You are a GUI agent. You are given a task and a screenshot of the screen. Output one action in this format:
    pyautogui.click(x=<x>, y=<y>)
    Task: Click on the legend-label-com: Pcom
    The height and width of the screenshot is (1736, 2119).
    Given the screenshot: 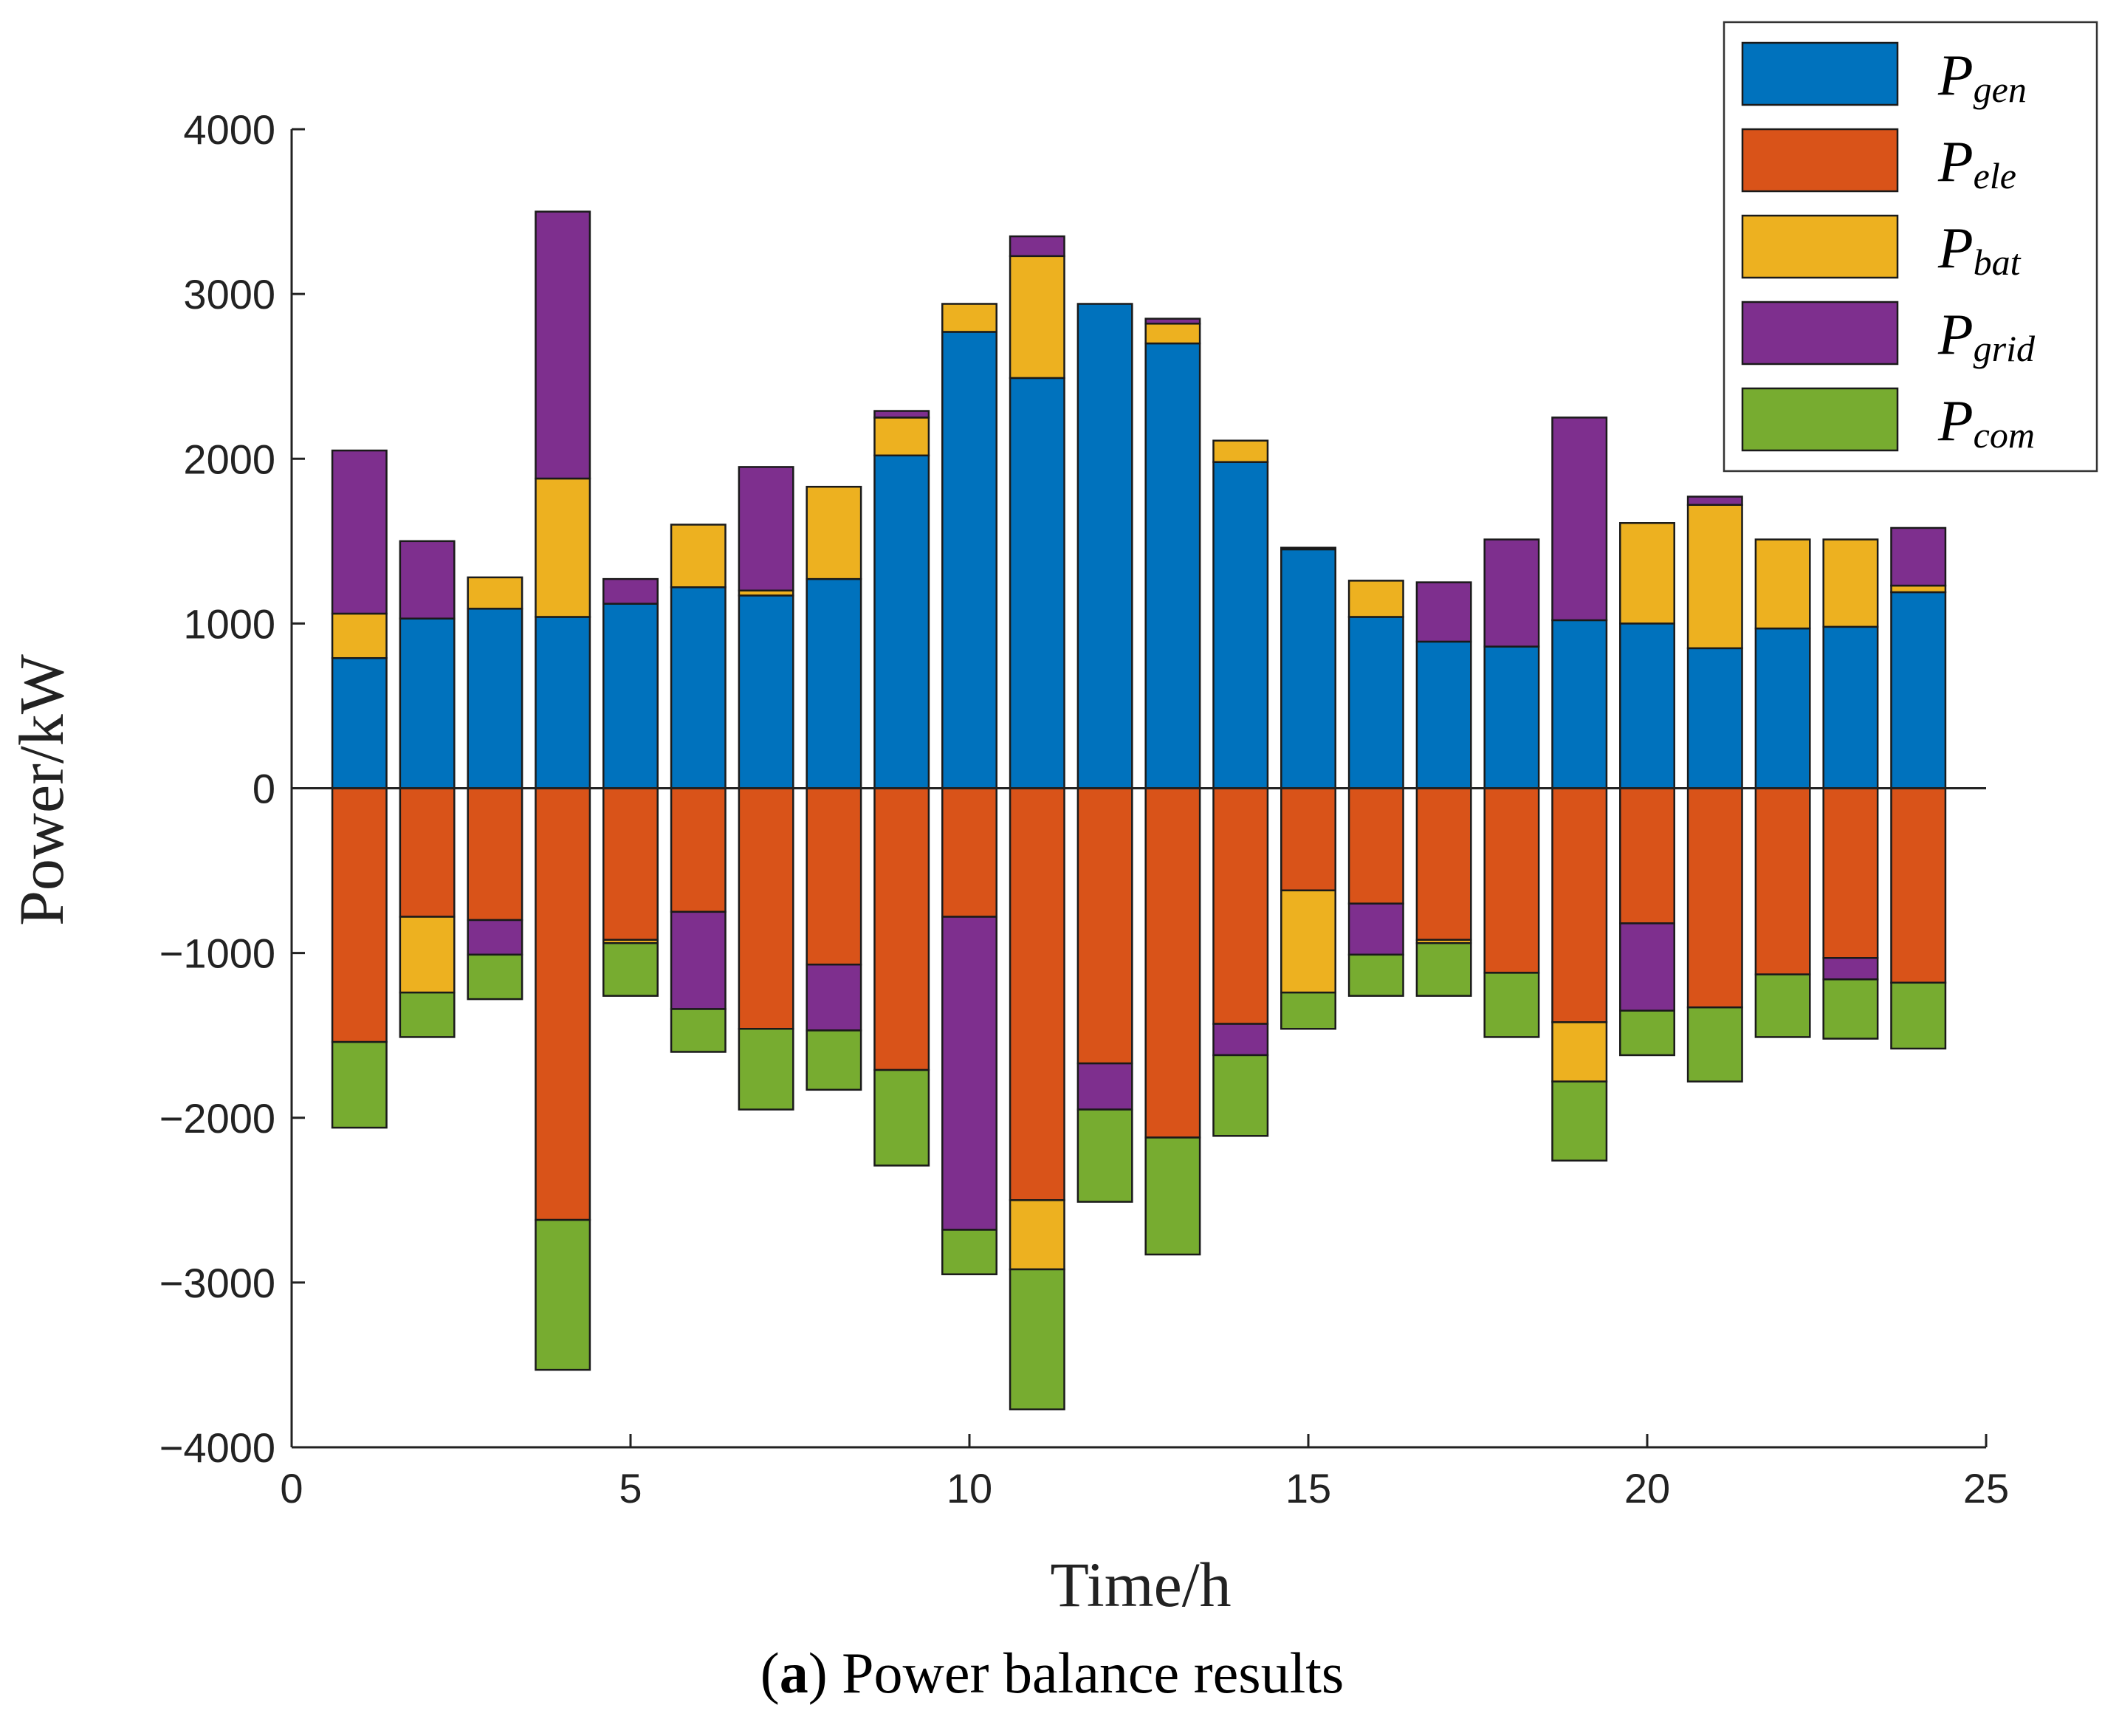 What is the action you would take?
    pyautogui.click(x=1986, y=422)
    